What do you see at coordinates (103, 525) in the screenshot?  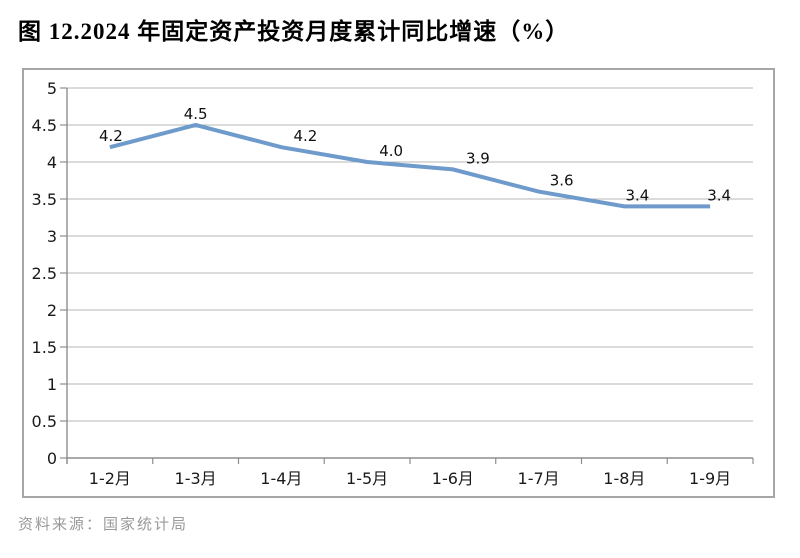 I see `source-note: 资料来源：国家统计局` at bounding box center [103, 525].